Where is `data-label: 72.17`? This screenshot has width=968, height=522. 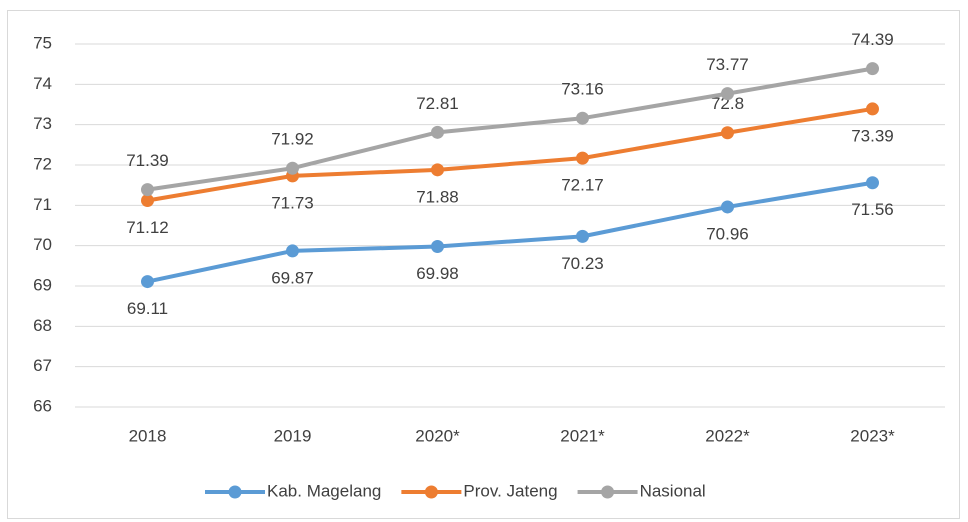
data-label: 72.17 is located at coordinates (582, 185).